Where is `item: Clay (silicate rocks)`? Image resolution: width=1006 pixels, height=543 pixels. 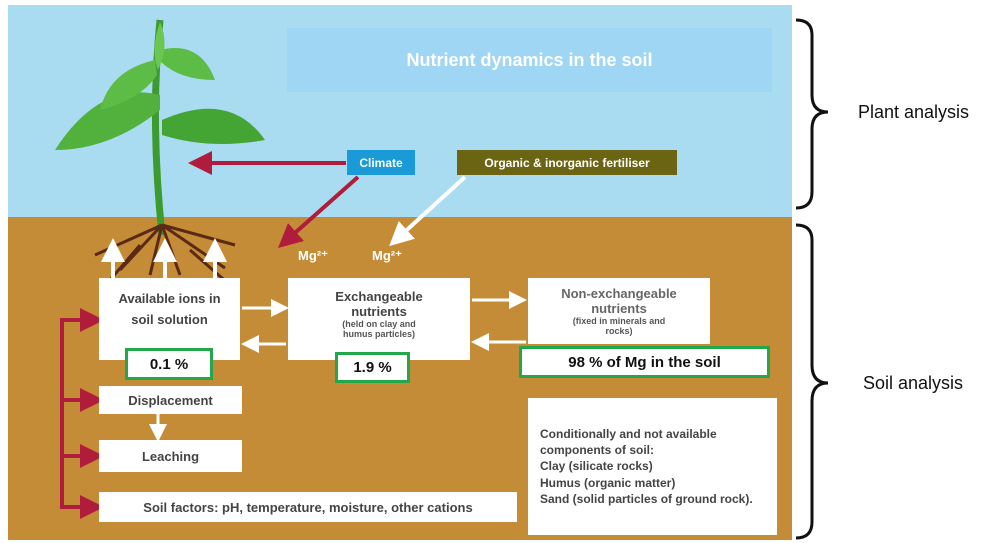
item: Clay (silicate rocks) is located at coordinates (596, 466).